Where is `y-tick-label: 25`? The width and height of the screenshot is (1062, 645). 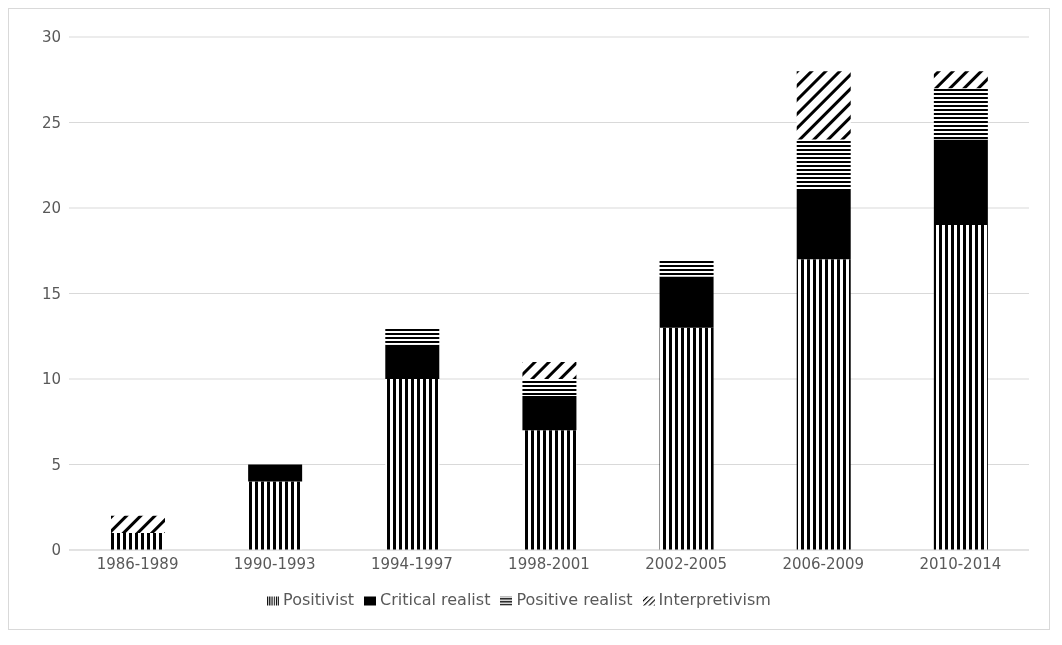 y-tick-label: 25 is located at coordinates (51, 122).